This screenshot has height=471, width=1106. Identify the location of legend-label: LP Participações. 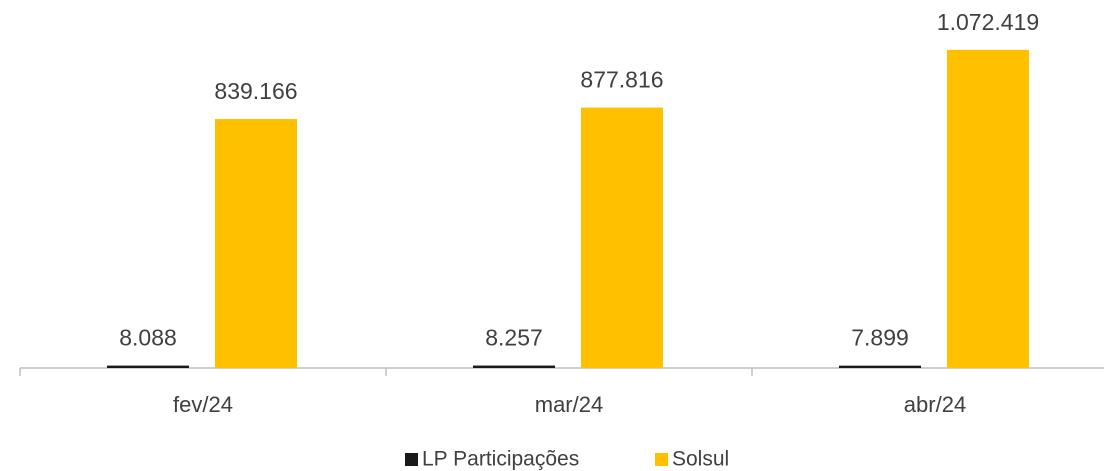
(500, 459).